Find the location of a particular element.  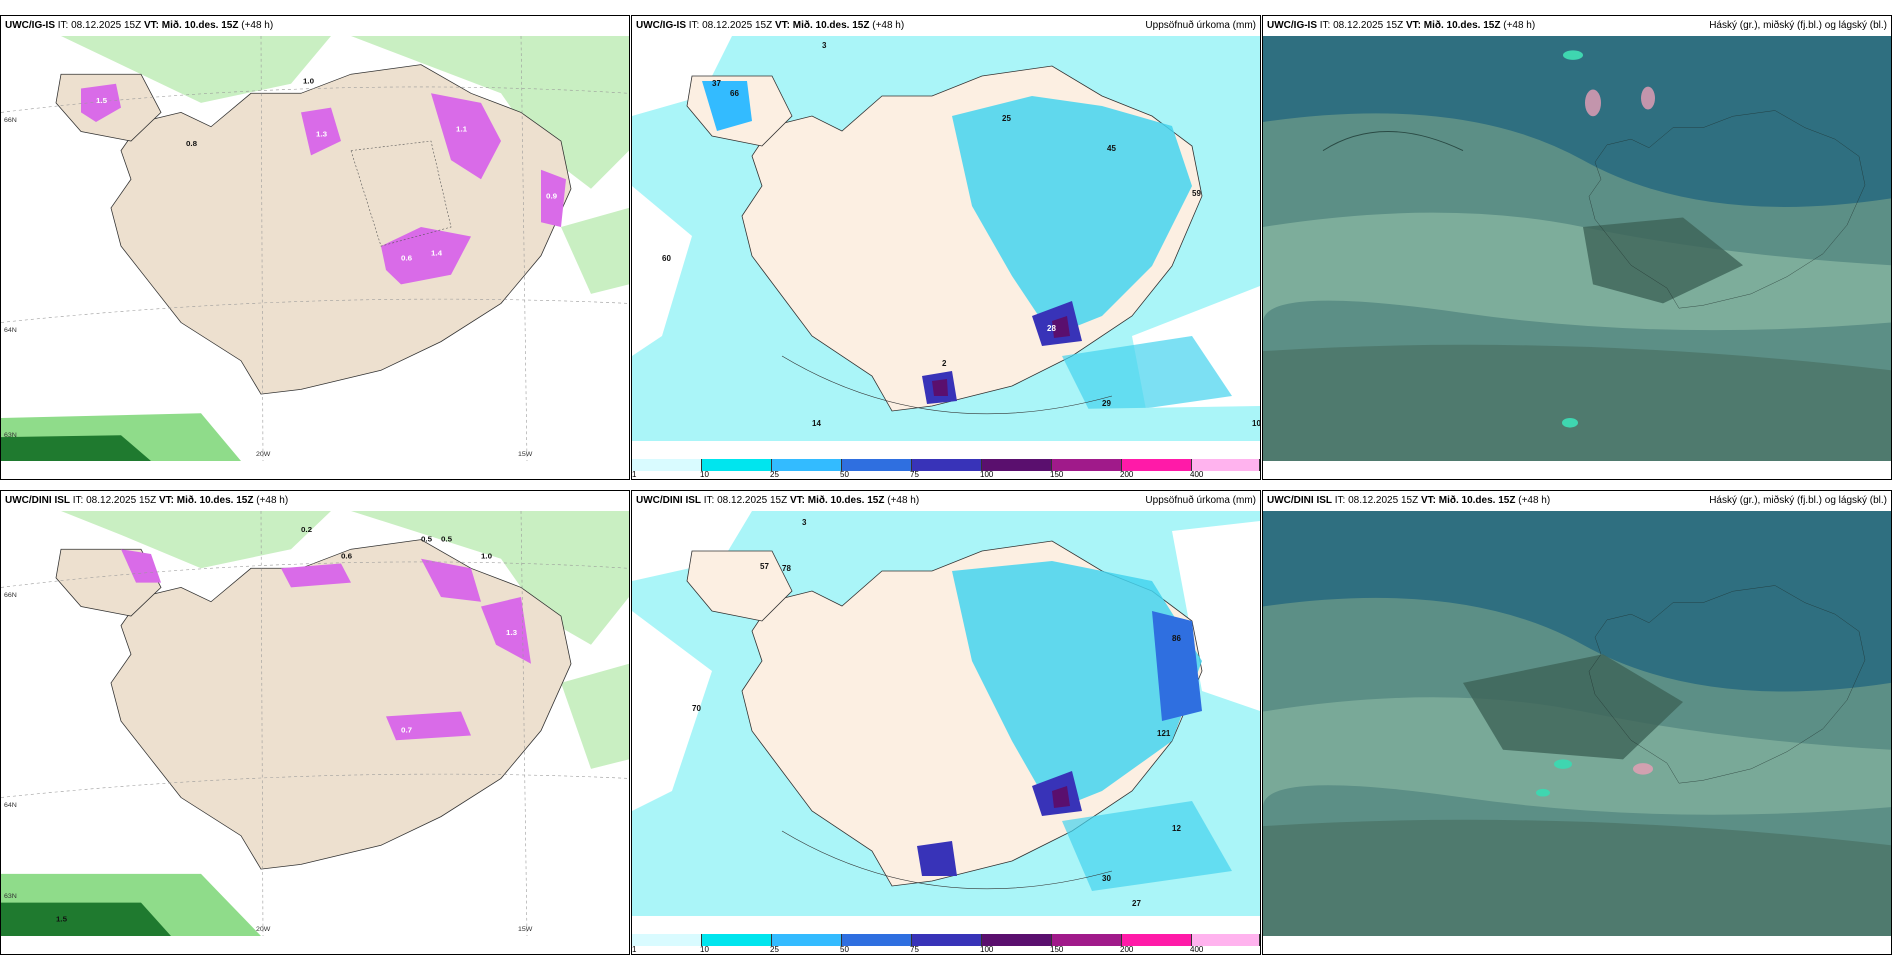

model-name: UWC/IG-IS is located at coordinates (661, 25).